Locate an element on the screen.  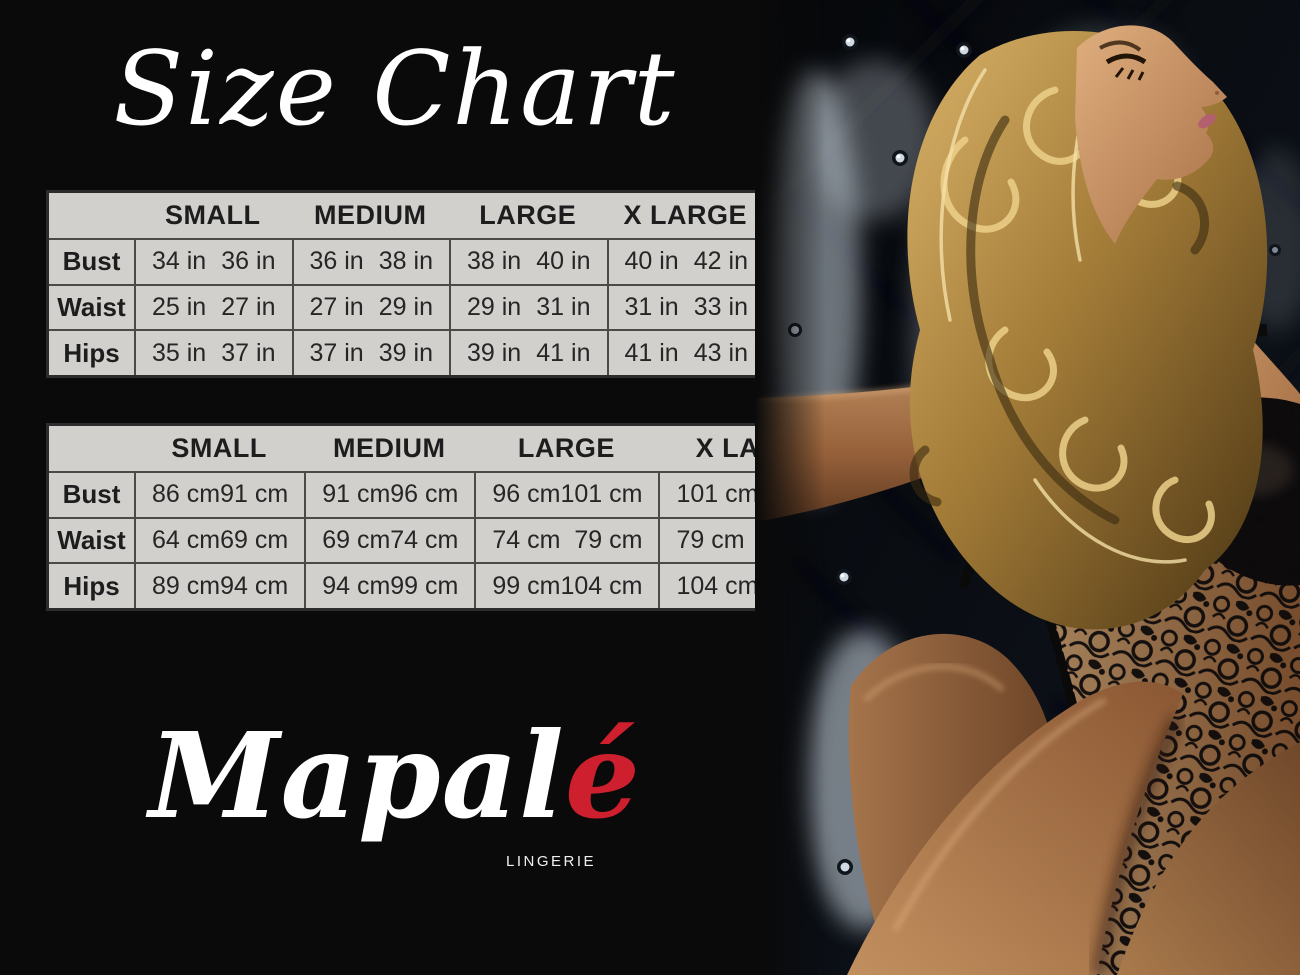
measurement-cell: 69 cm 74 cm is located at coordinates (389, 539).